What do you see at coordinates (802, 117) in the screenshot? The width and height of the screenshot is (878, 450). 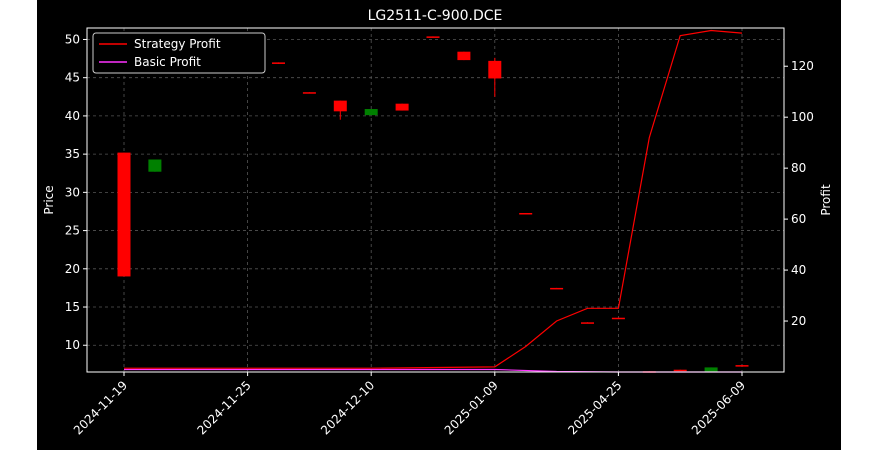 I see `y2-tick-label: 100` at bounding box center [802, 117].